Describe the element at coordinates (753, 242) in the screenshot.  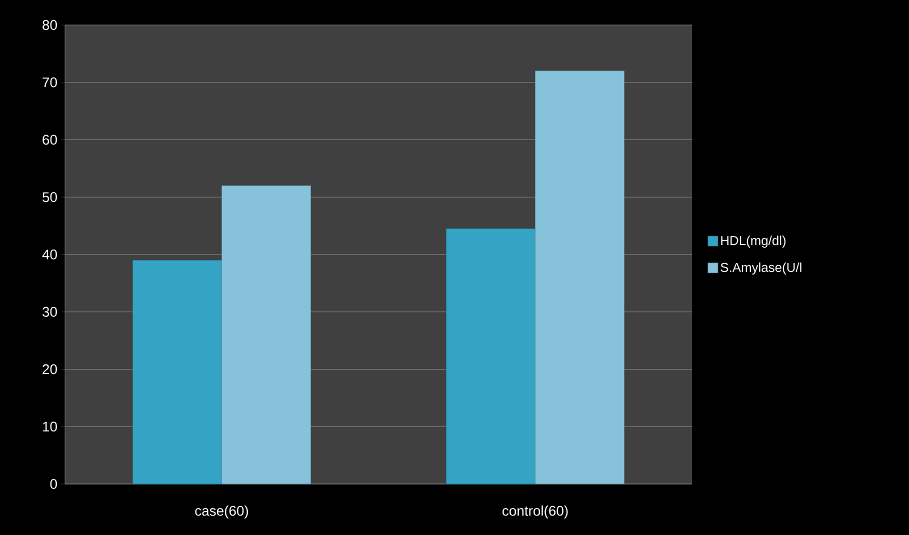
I see `legend-label: HDL(mg/dl)` at that location.